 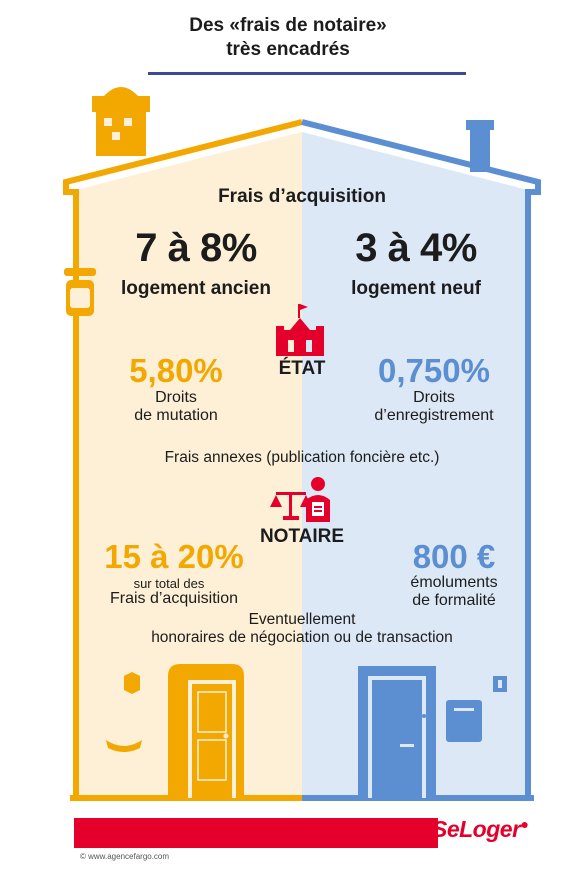 I want to click on title-line-2: très encadrés, so click(x=288, y=49).